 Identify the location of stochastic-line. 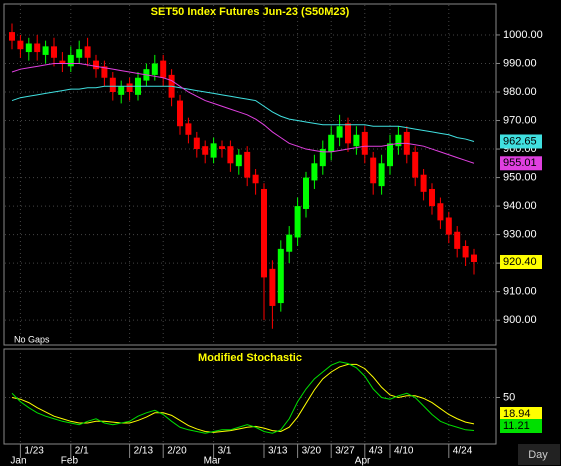
(243, 397).